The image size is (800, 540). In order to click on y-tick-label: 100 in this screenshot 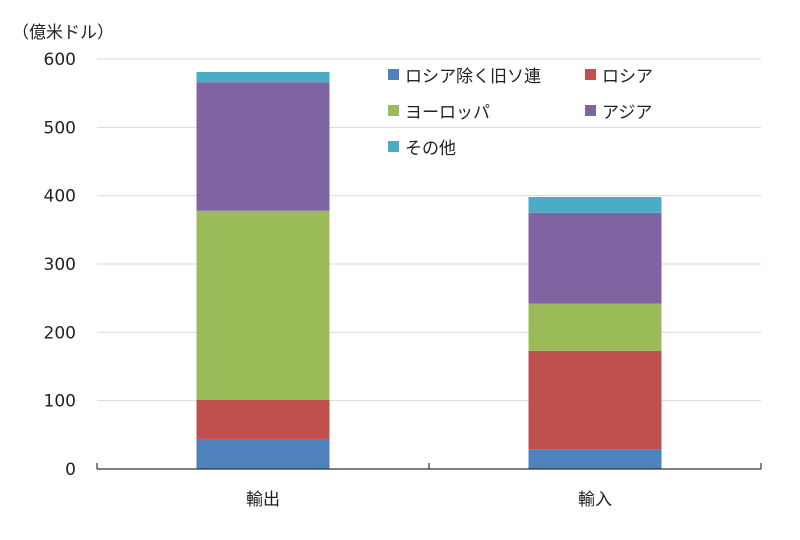, I will do `click(60, 402)`.